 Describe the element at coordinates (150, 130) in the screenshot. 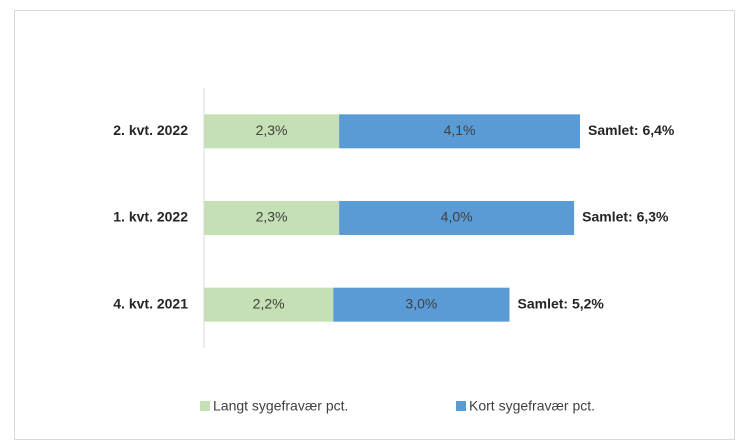

I see `y-tick-label: 2. kvt. 2022` at that location.